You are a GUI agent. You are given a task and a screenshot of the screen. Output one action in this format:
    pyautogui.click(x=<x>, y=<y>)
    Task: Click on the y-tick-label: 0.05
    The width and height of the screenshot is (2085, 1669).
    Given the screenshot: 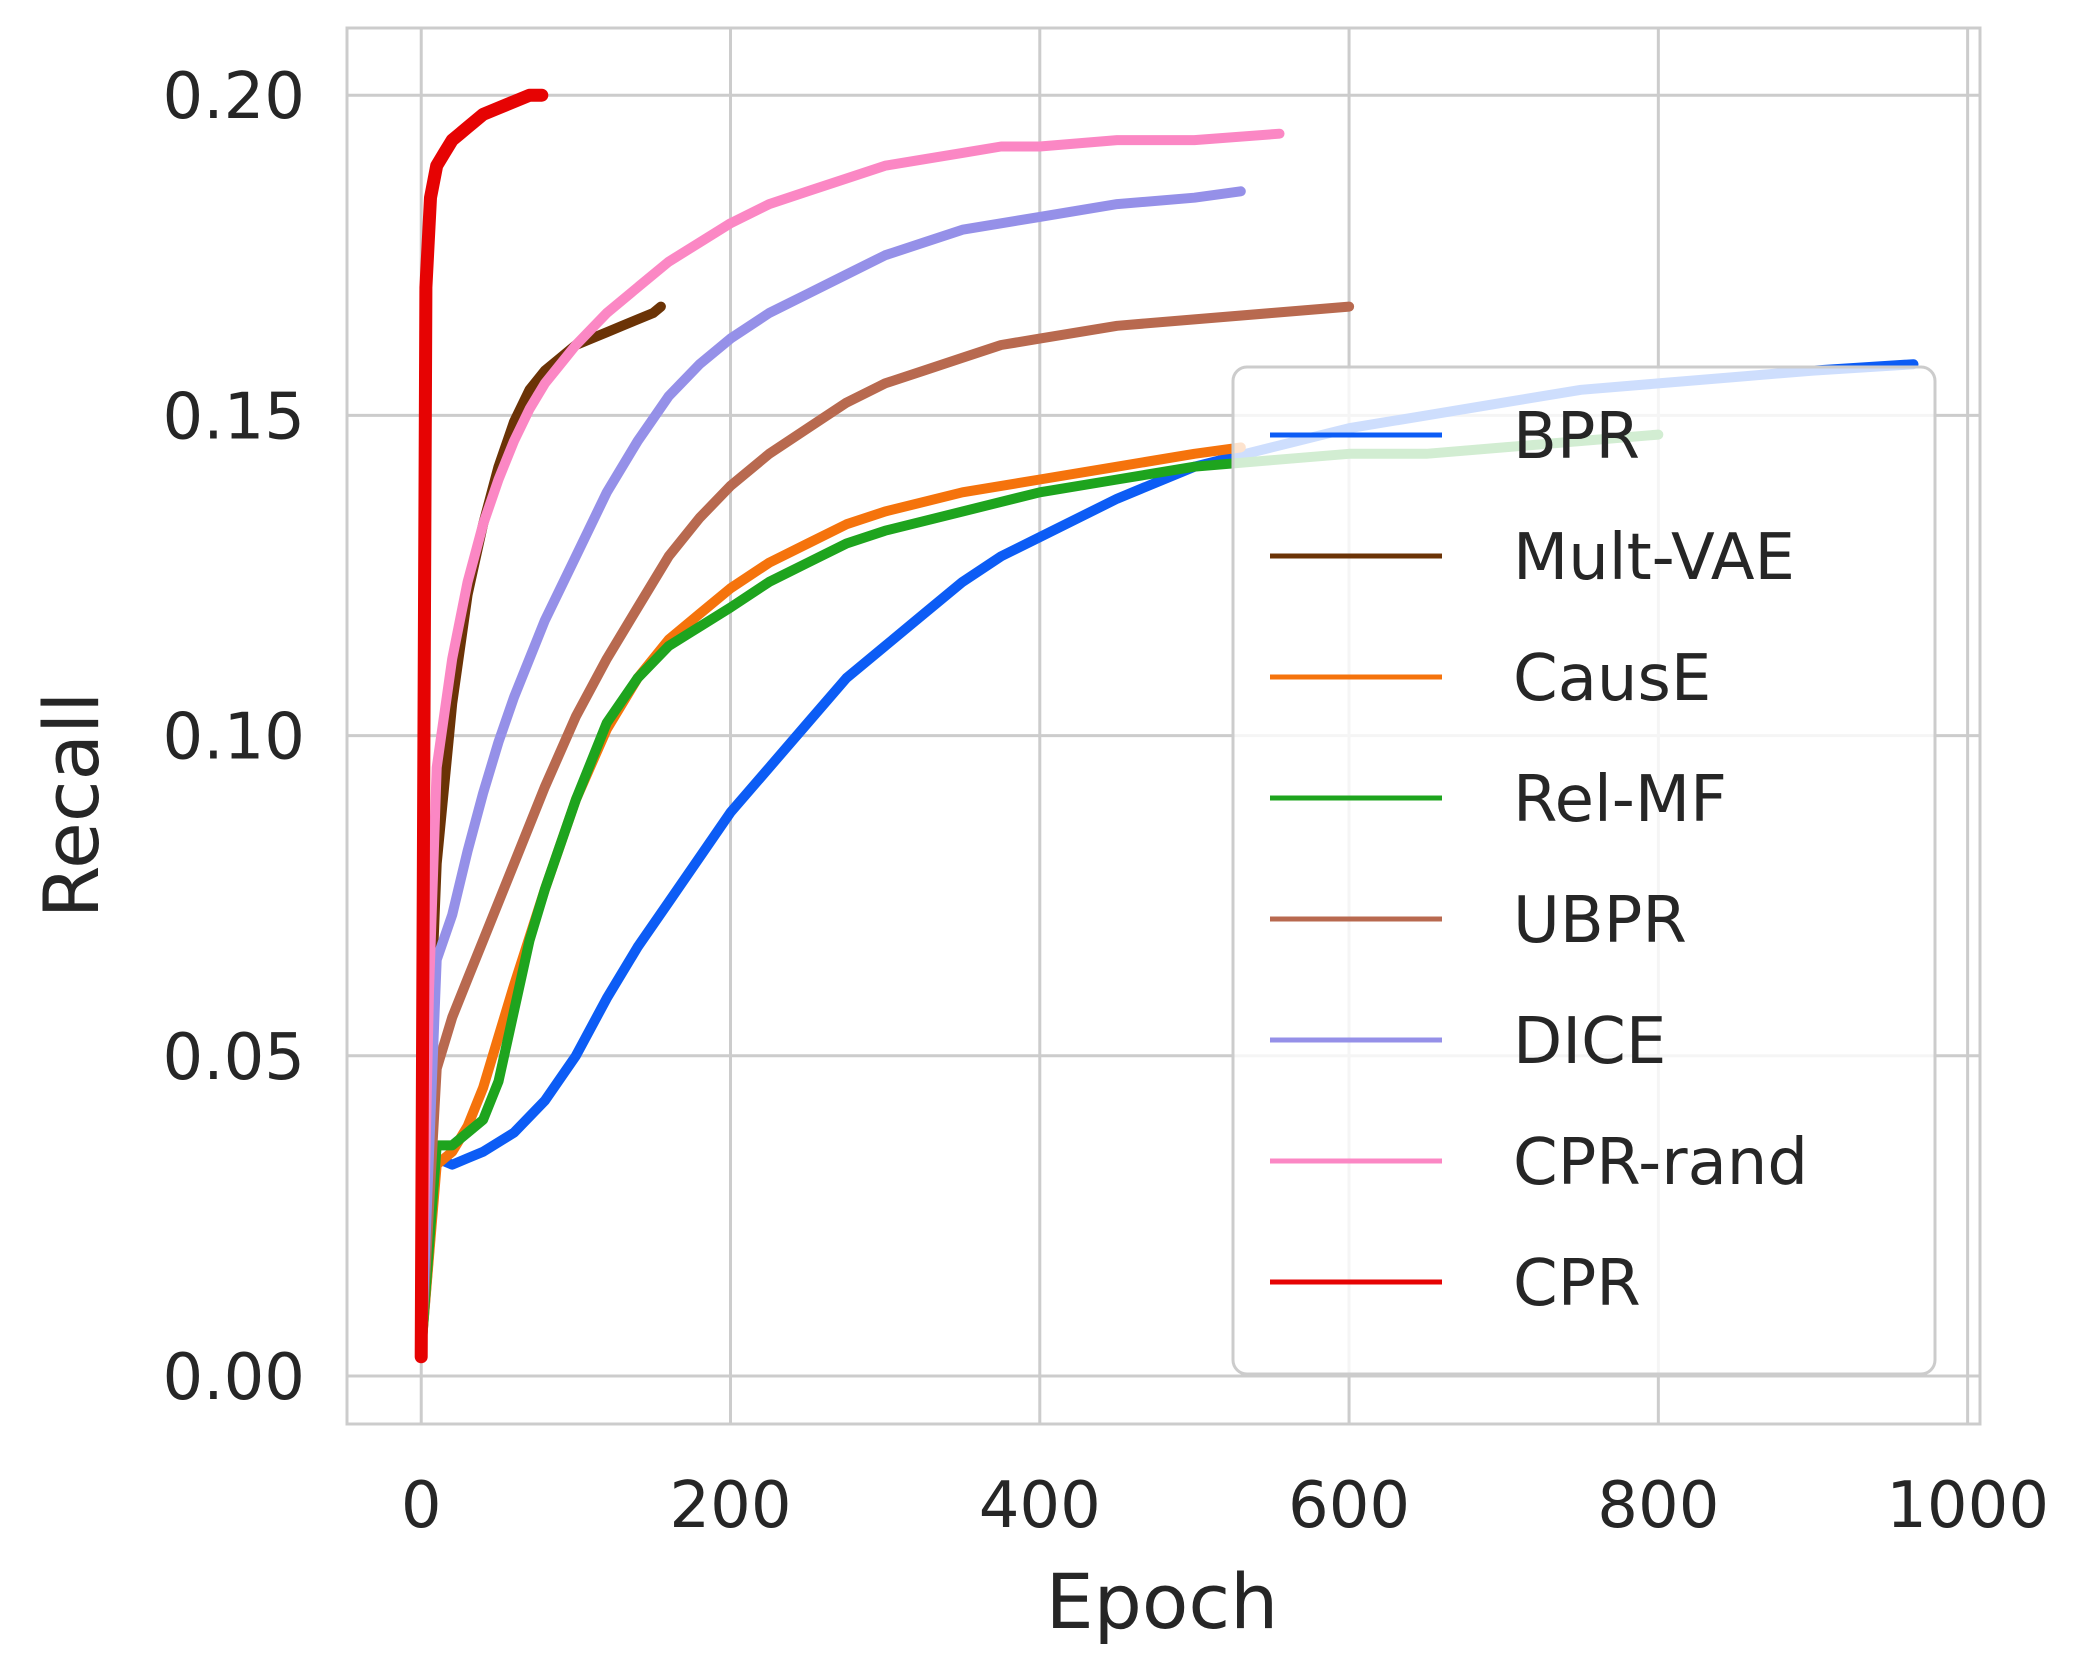 What is the action you would take?
    pyautogui.click(x=234, y=1058)
    